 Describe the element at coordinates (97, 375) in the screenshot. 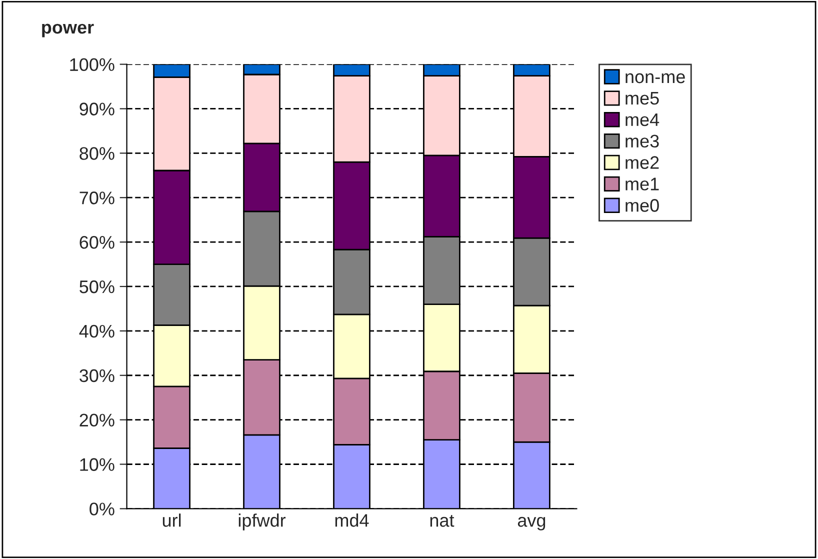

I see `y-tick-label: 30%` at that location.